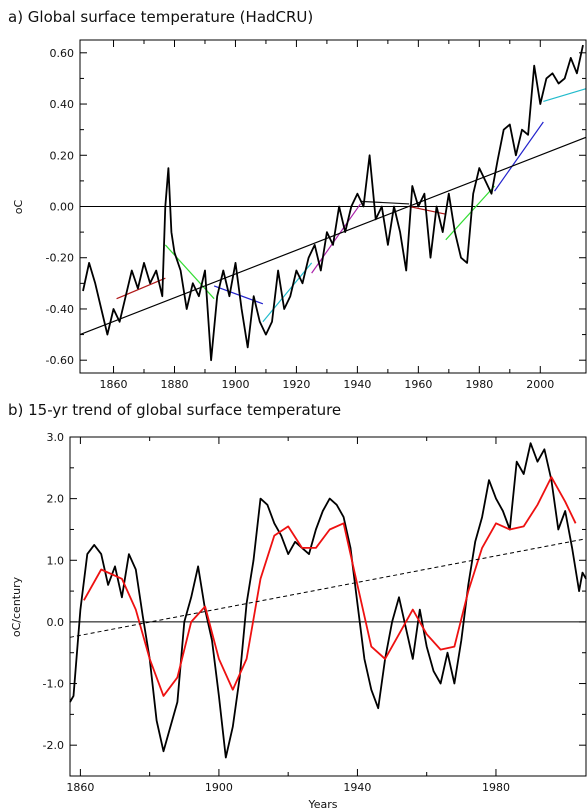 Image resolution: width=588 pixels, height=811 pixels. I want to click on panel-a-ytick-label: -0.40, so click(60, 309).